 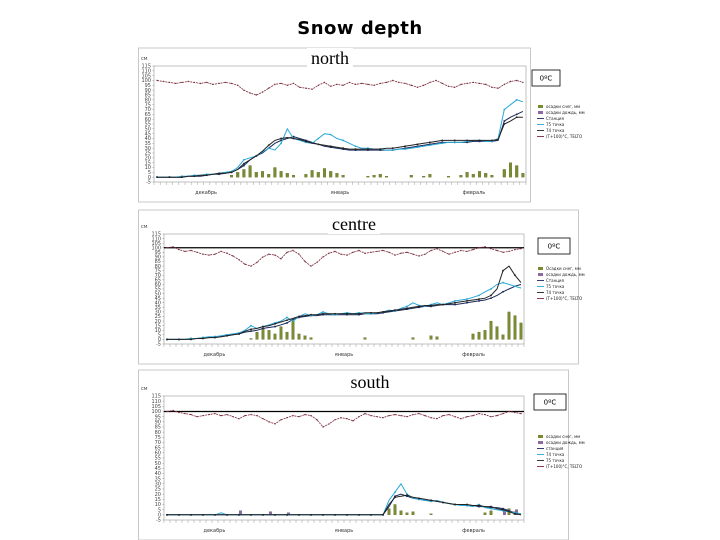 I want to click on chart-south-ytick-18: 85, so click(x=158, y=428).